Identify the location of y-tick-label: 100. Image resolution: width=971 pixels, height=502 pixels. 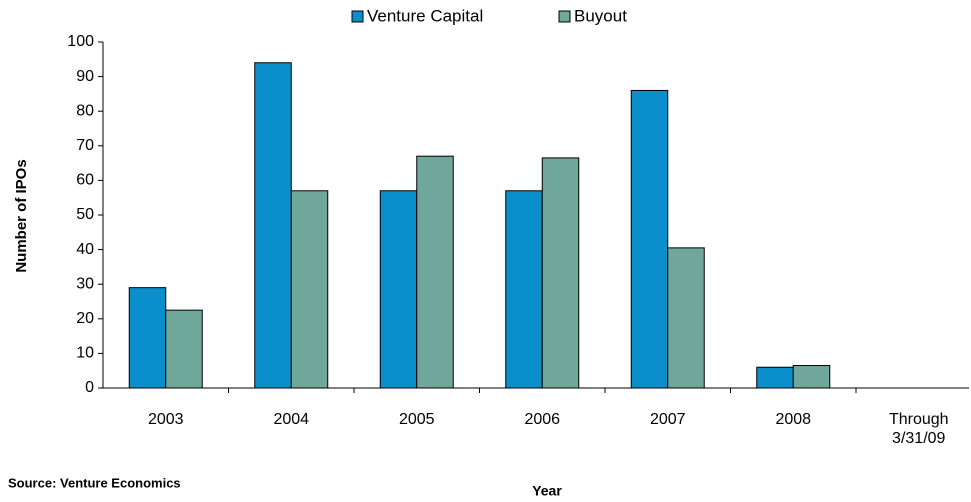
(80, 41).